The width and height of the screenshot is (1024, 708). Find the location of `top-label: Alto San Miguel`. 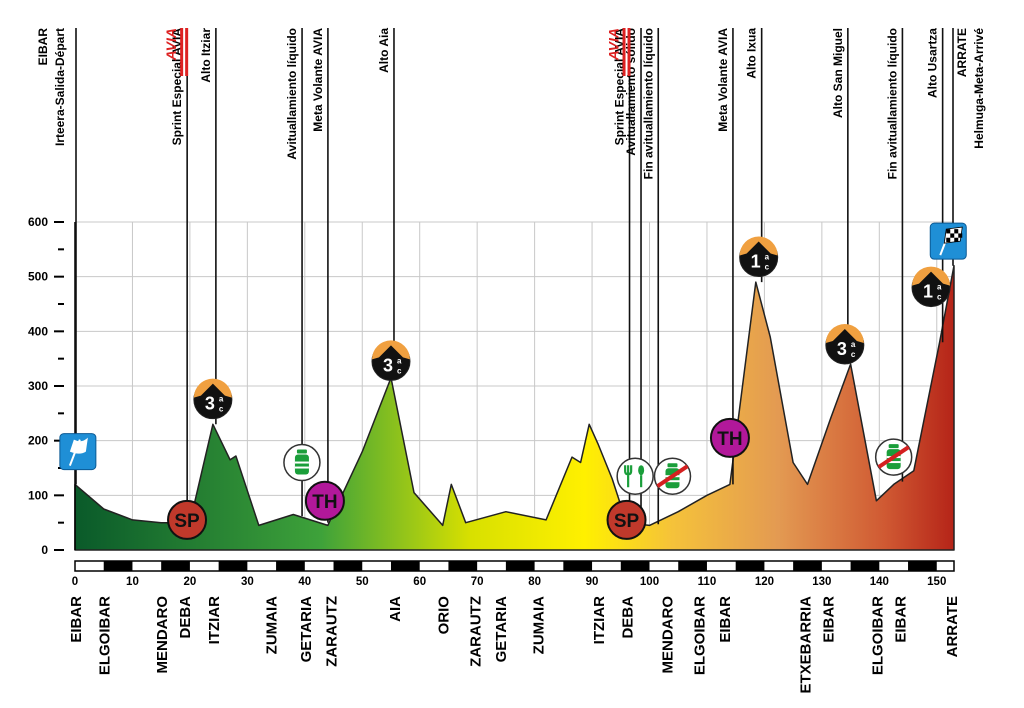

top-label: Alto San Miguel is located at coordinates (838, 73).